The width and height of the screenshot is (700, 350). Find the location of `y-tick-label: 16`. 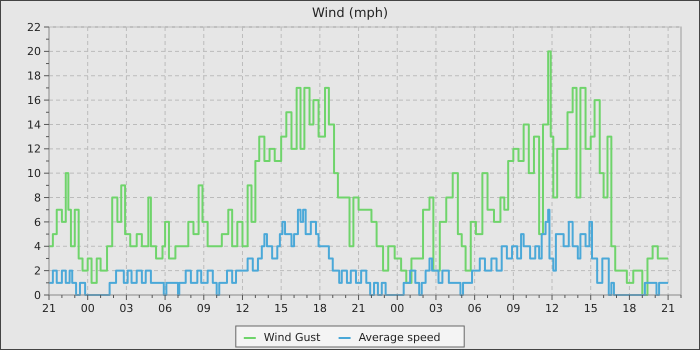

y-tick-label: 16 is located at coordinates (34, 100).